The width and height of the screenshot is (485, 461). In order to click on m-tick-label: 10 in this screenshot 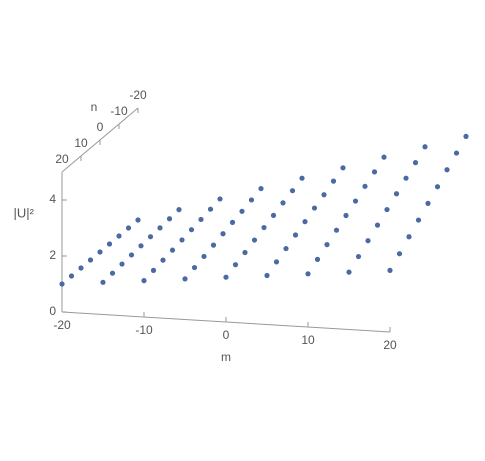, I will do `click(308, 340)`.